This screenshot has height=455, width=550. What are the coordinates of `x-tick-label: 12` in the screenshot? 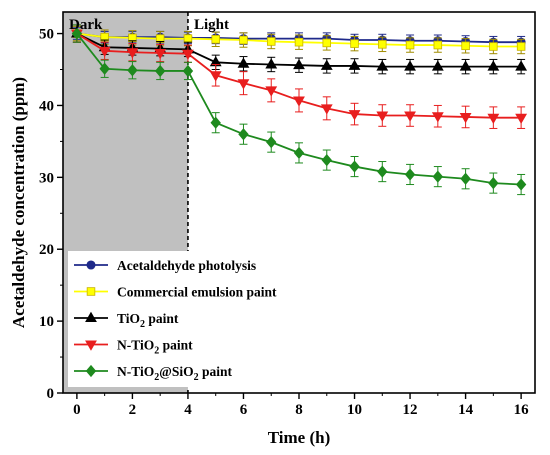 It's located at (410, 410).